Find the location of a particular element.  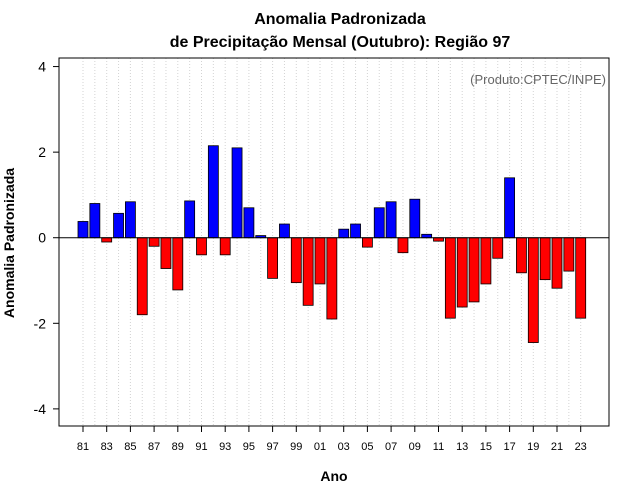

y-axis-label: Anomalia Padronizada is located at coordinates (9, 243).